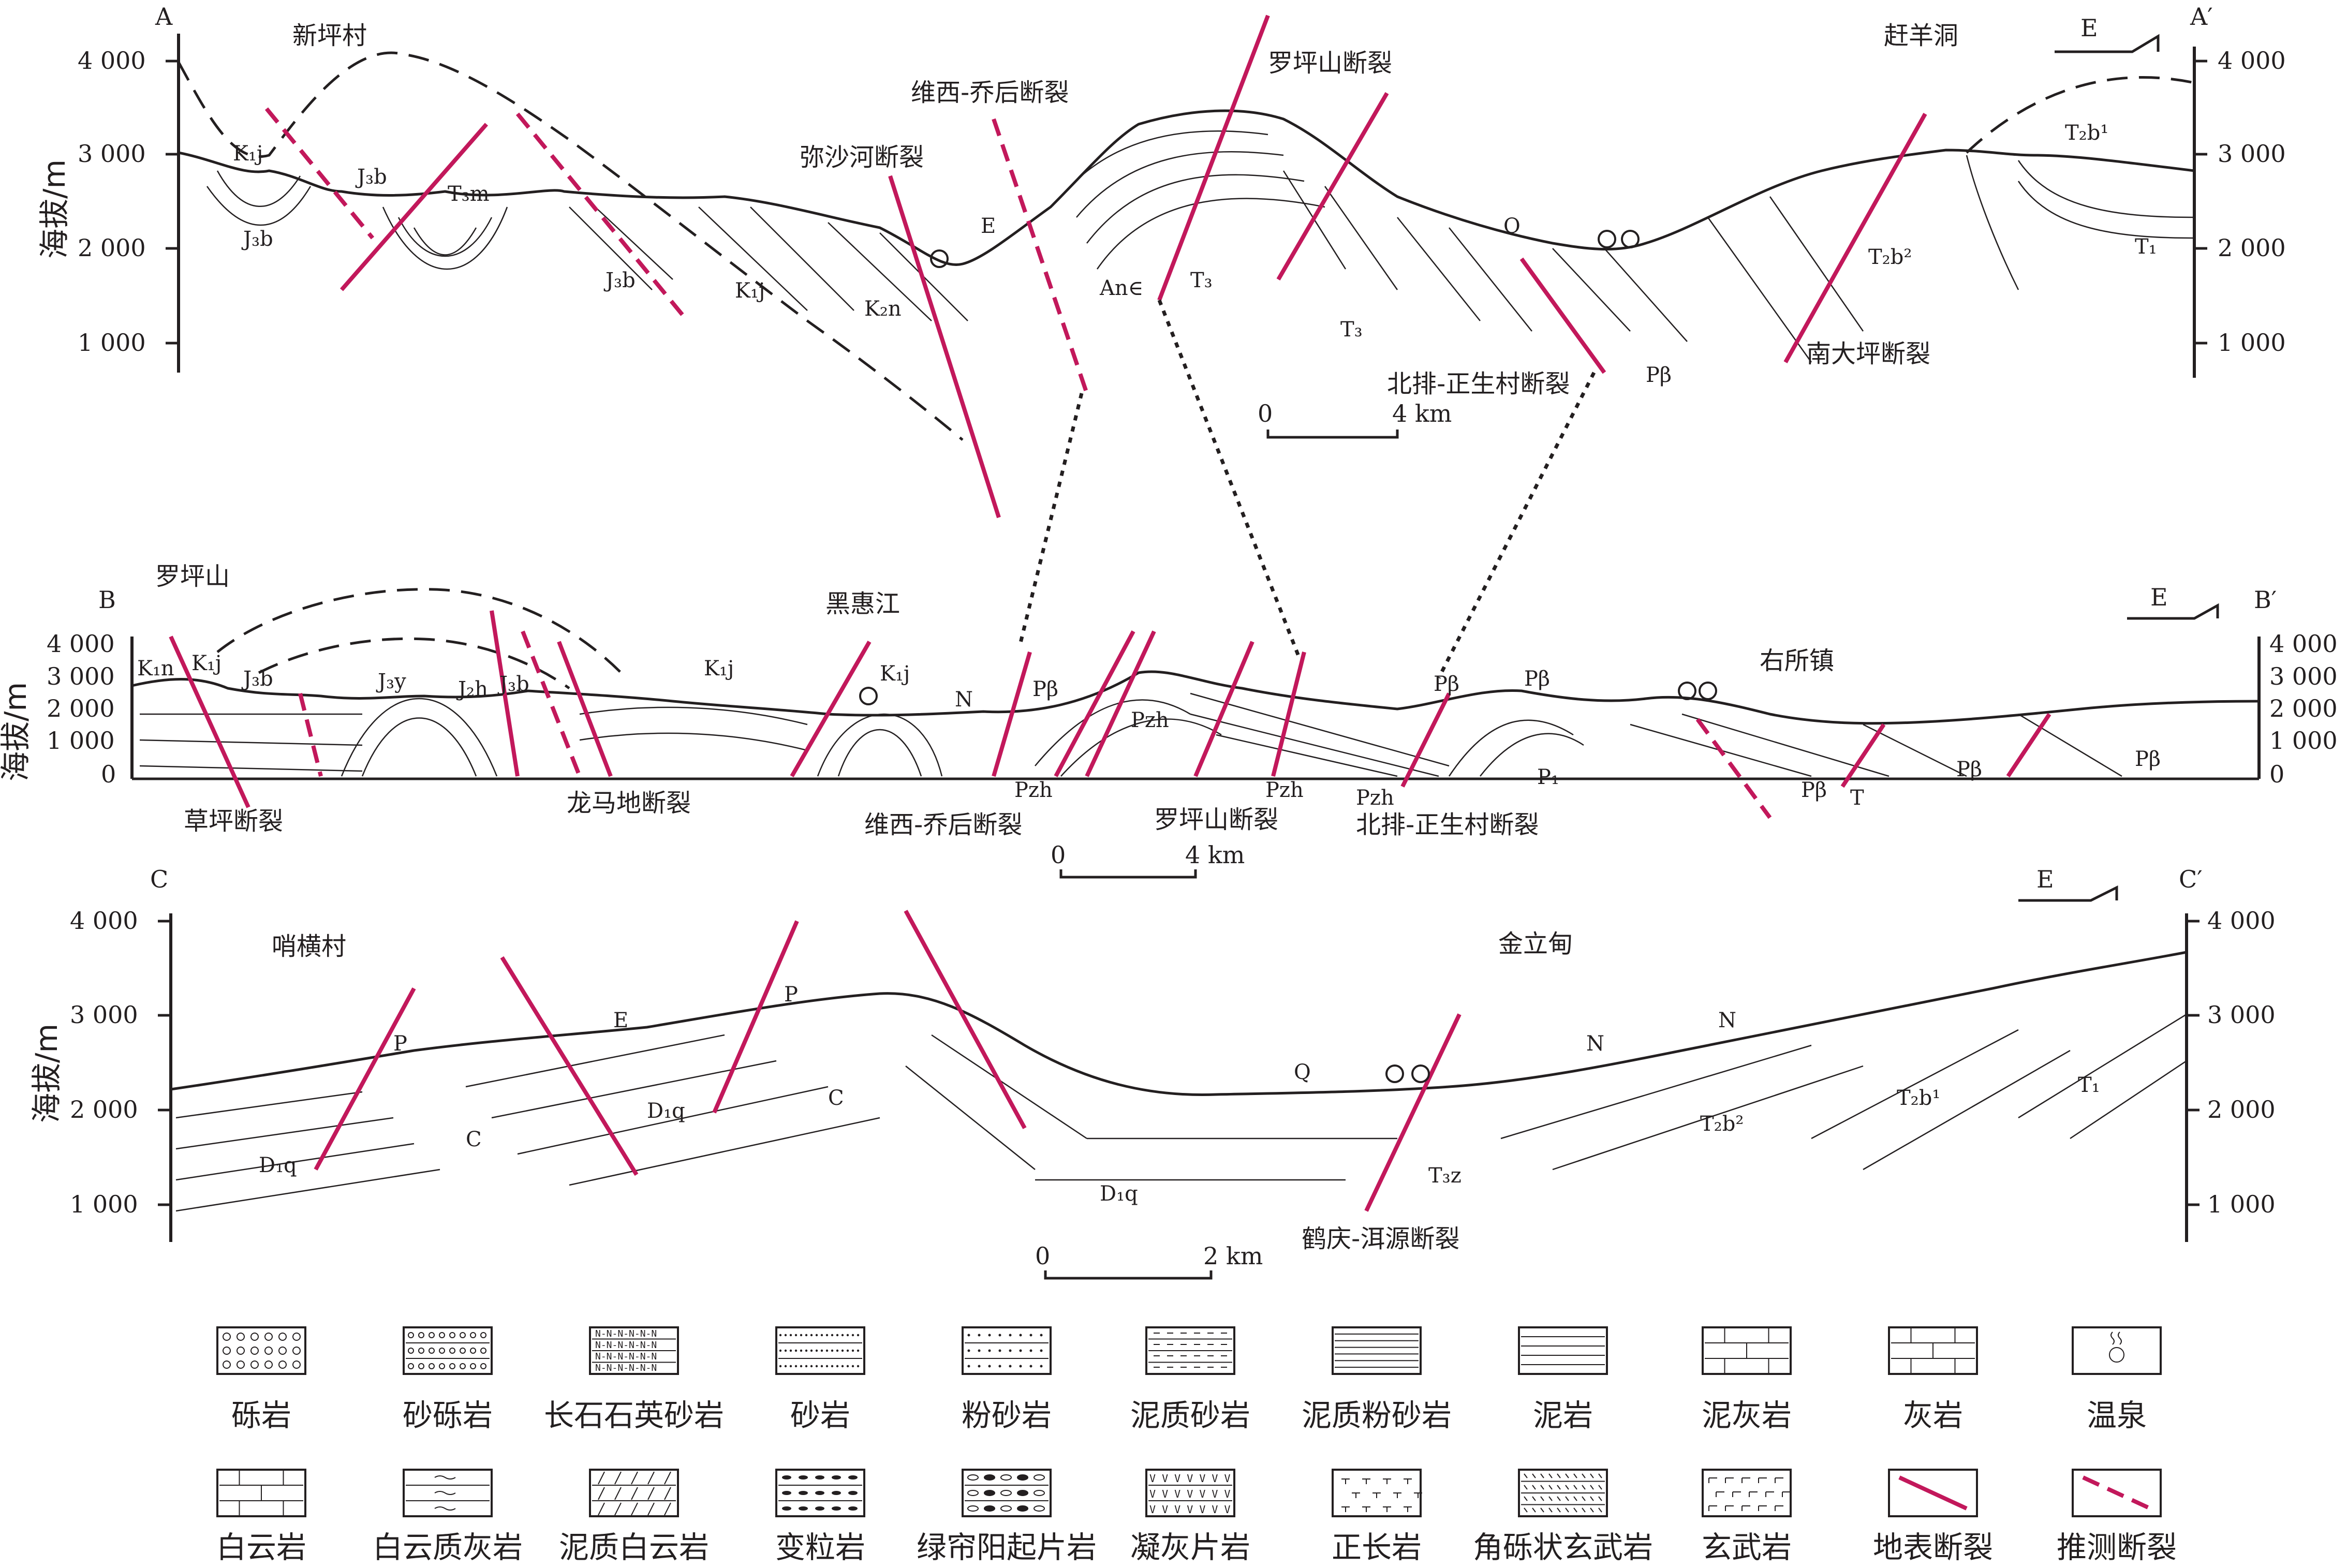 Image resolution: width=2347 pixels, height=1568 pixels. Describe the element at coordinates (128, 202) in the screenshot. I see `section-a-left-ticks: 4 000 3 000 2 000 1 000` at that location.